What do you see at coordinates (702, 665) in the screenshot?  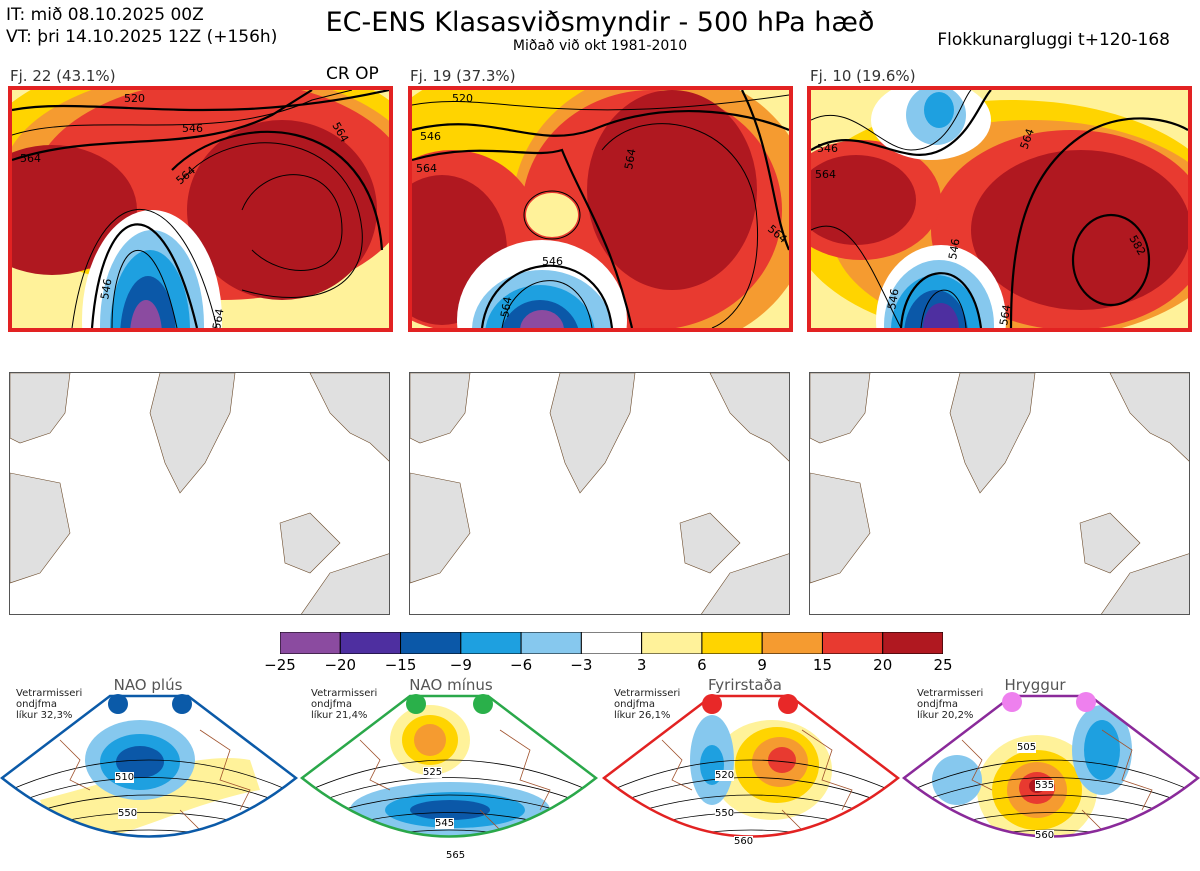 I see `colorbar-tick-label: 6` at bounding box center [702, 665].